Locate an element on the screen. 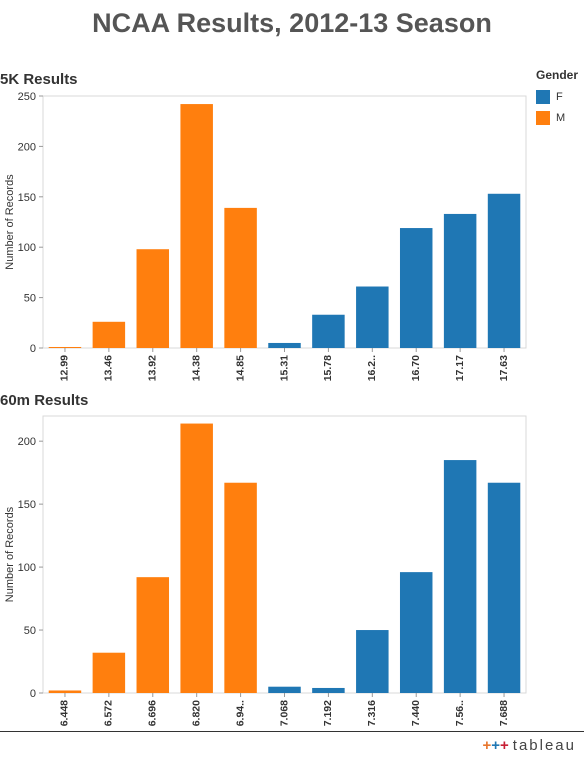  y-tick-label: 250 is located at coordinates (27, 97).